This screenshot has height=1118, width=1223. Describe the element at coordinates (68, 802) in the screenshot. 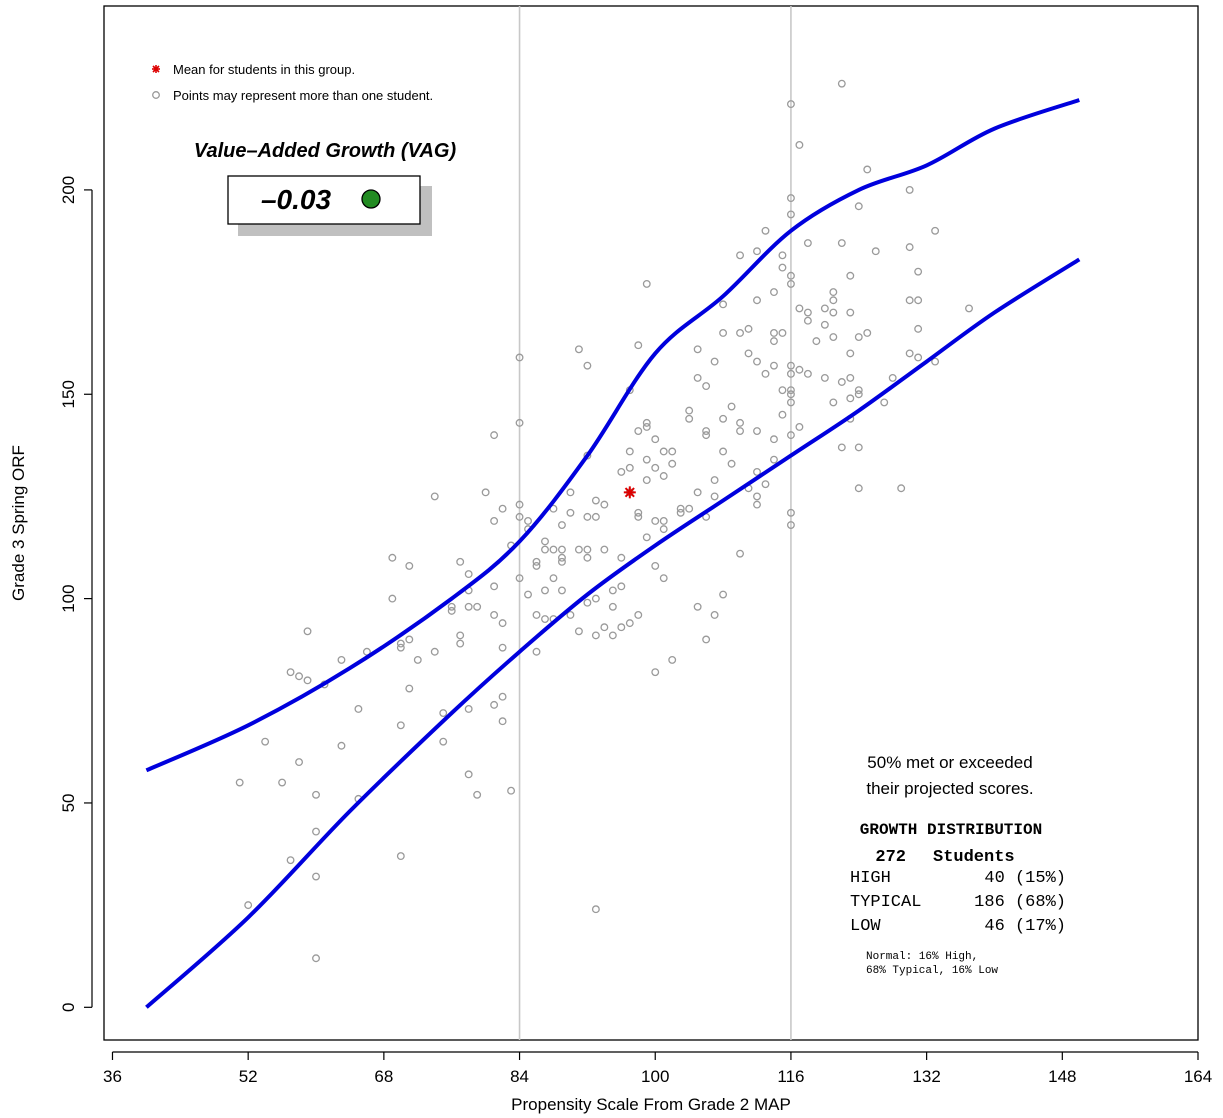

I see `y-tick-label: 50` at that location.